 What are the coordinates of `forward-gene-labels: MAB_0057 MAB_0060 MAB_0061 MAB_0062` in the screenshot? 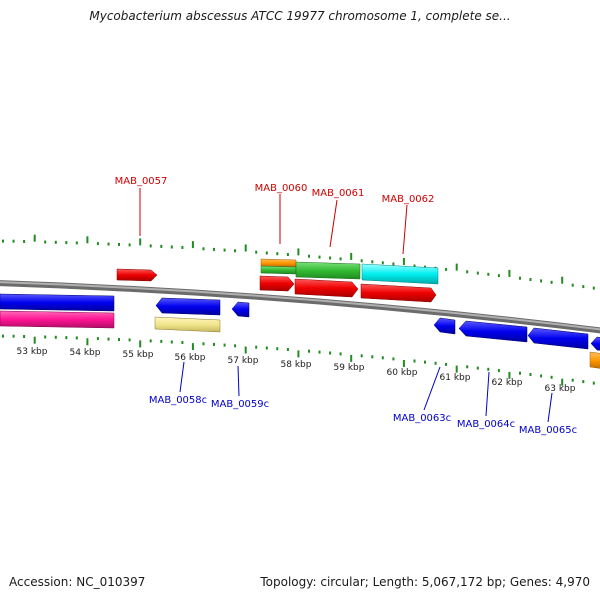 It's located at (275, 190).